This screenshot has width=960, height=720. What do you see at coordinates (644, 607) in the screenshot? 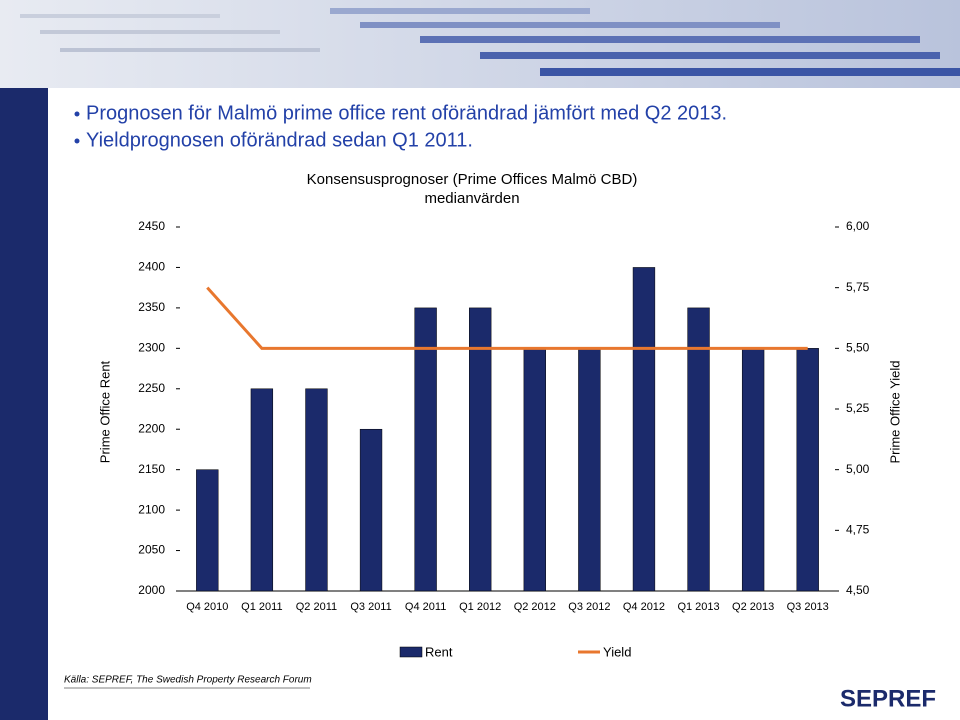
I see `x-tick-label: Q4 2012` at bounding box center [644, 607].